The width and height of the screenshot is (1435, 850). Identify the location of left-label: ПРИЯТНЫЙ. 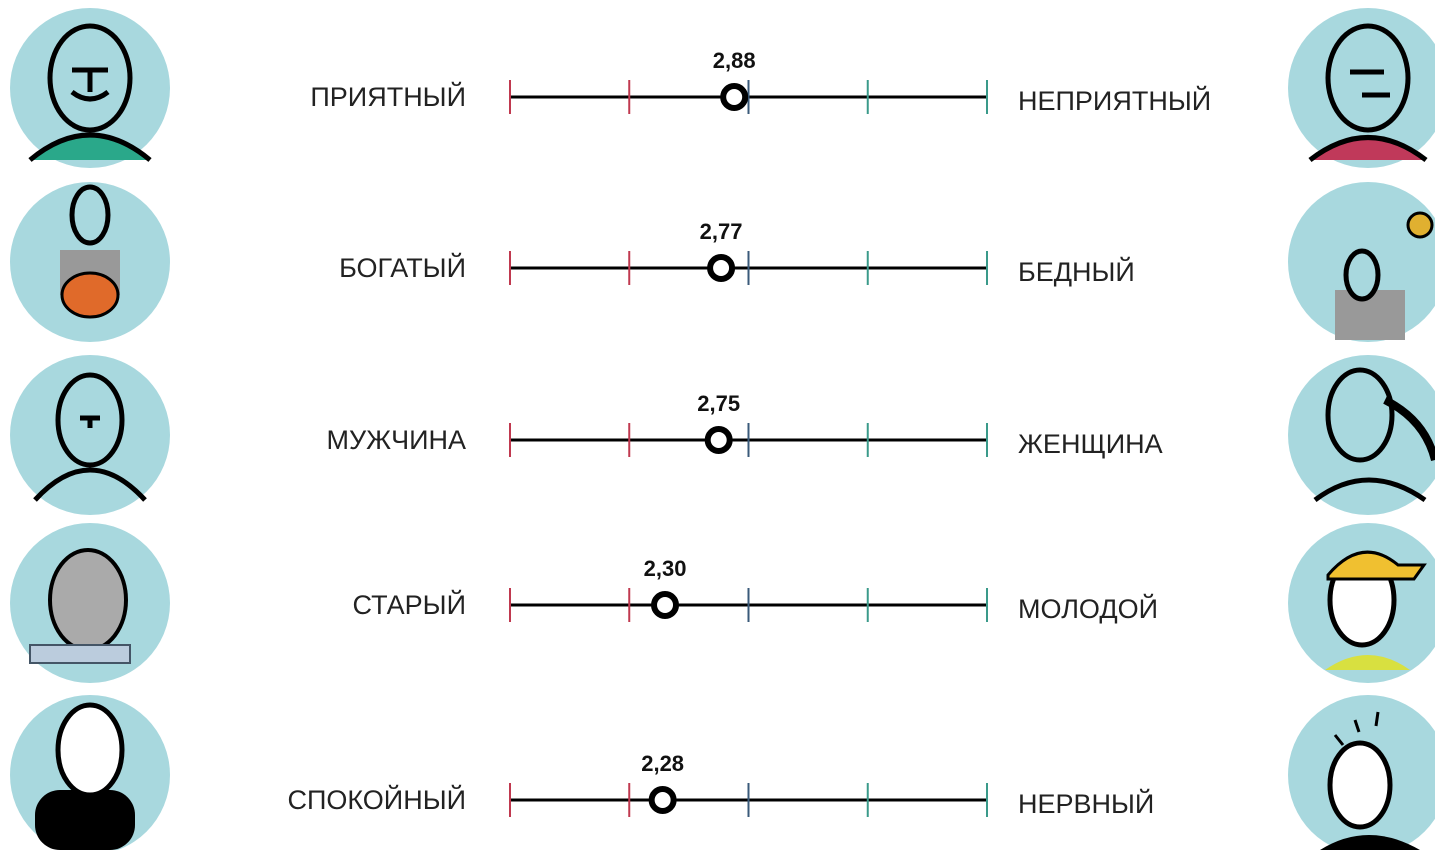
(388, 96).